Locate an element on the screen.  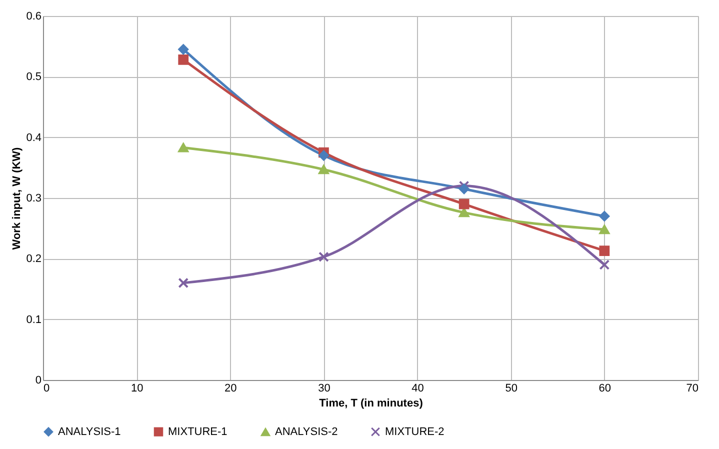
y-tick-label: 0.4 is located at coordinates (34, 138).